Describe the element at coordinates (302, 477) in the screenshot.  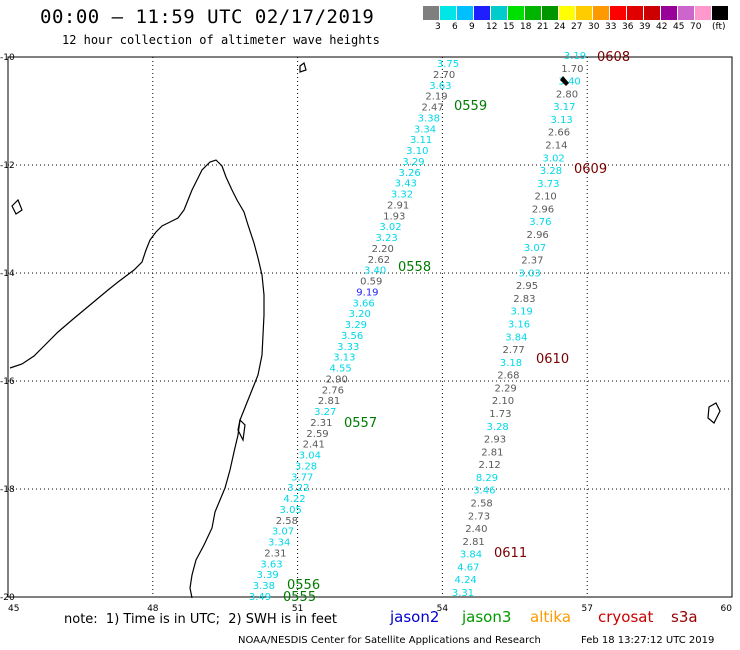
I see `wave-height-value: 3.77` at that location.